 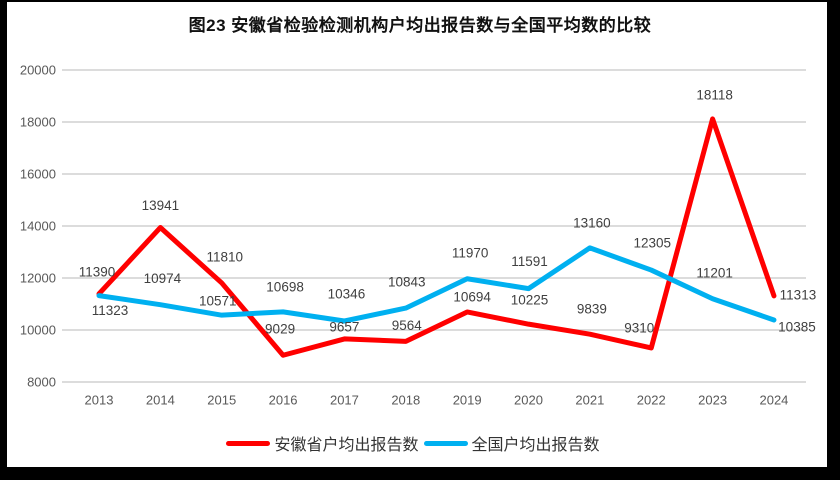 I want to click on legend-item-national: 全国户均出报告数, so click(x=511, y=443).